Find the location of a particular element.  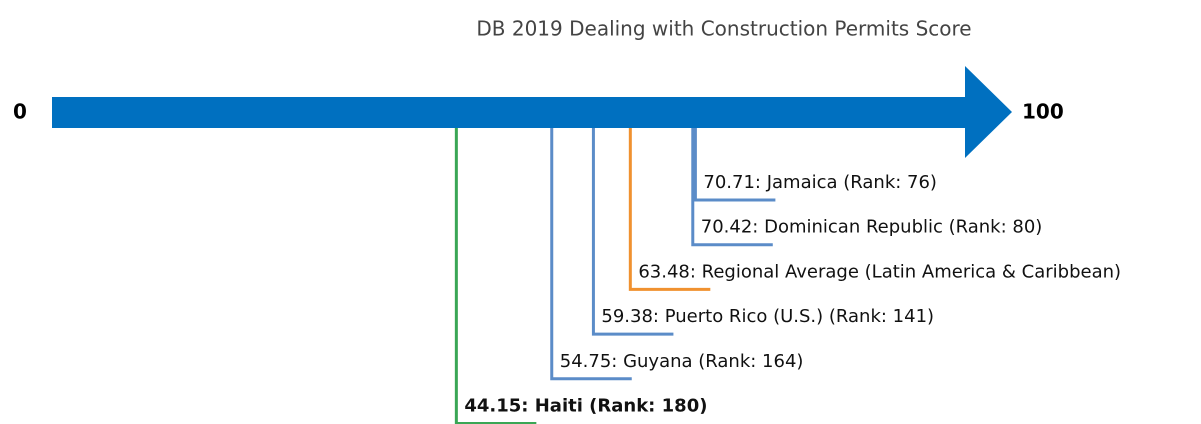

marker-label: 54.75: Guyana (Rank: 164) is located at coordinates (682, 361).